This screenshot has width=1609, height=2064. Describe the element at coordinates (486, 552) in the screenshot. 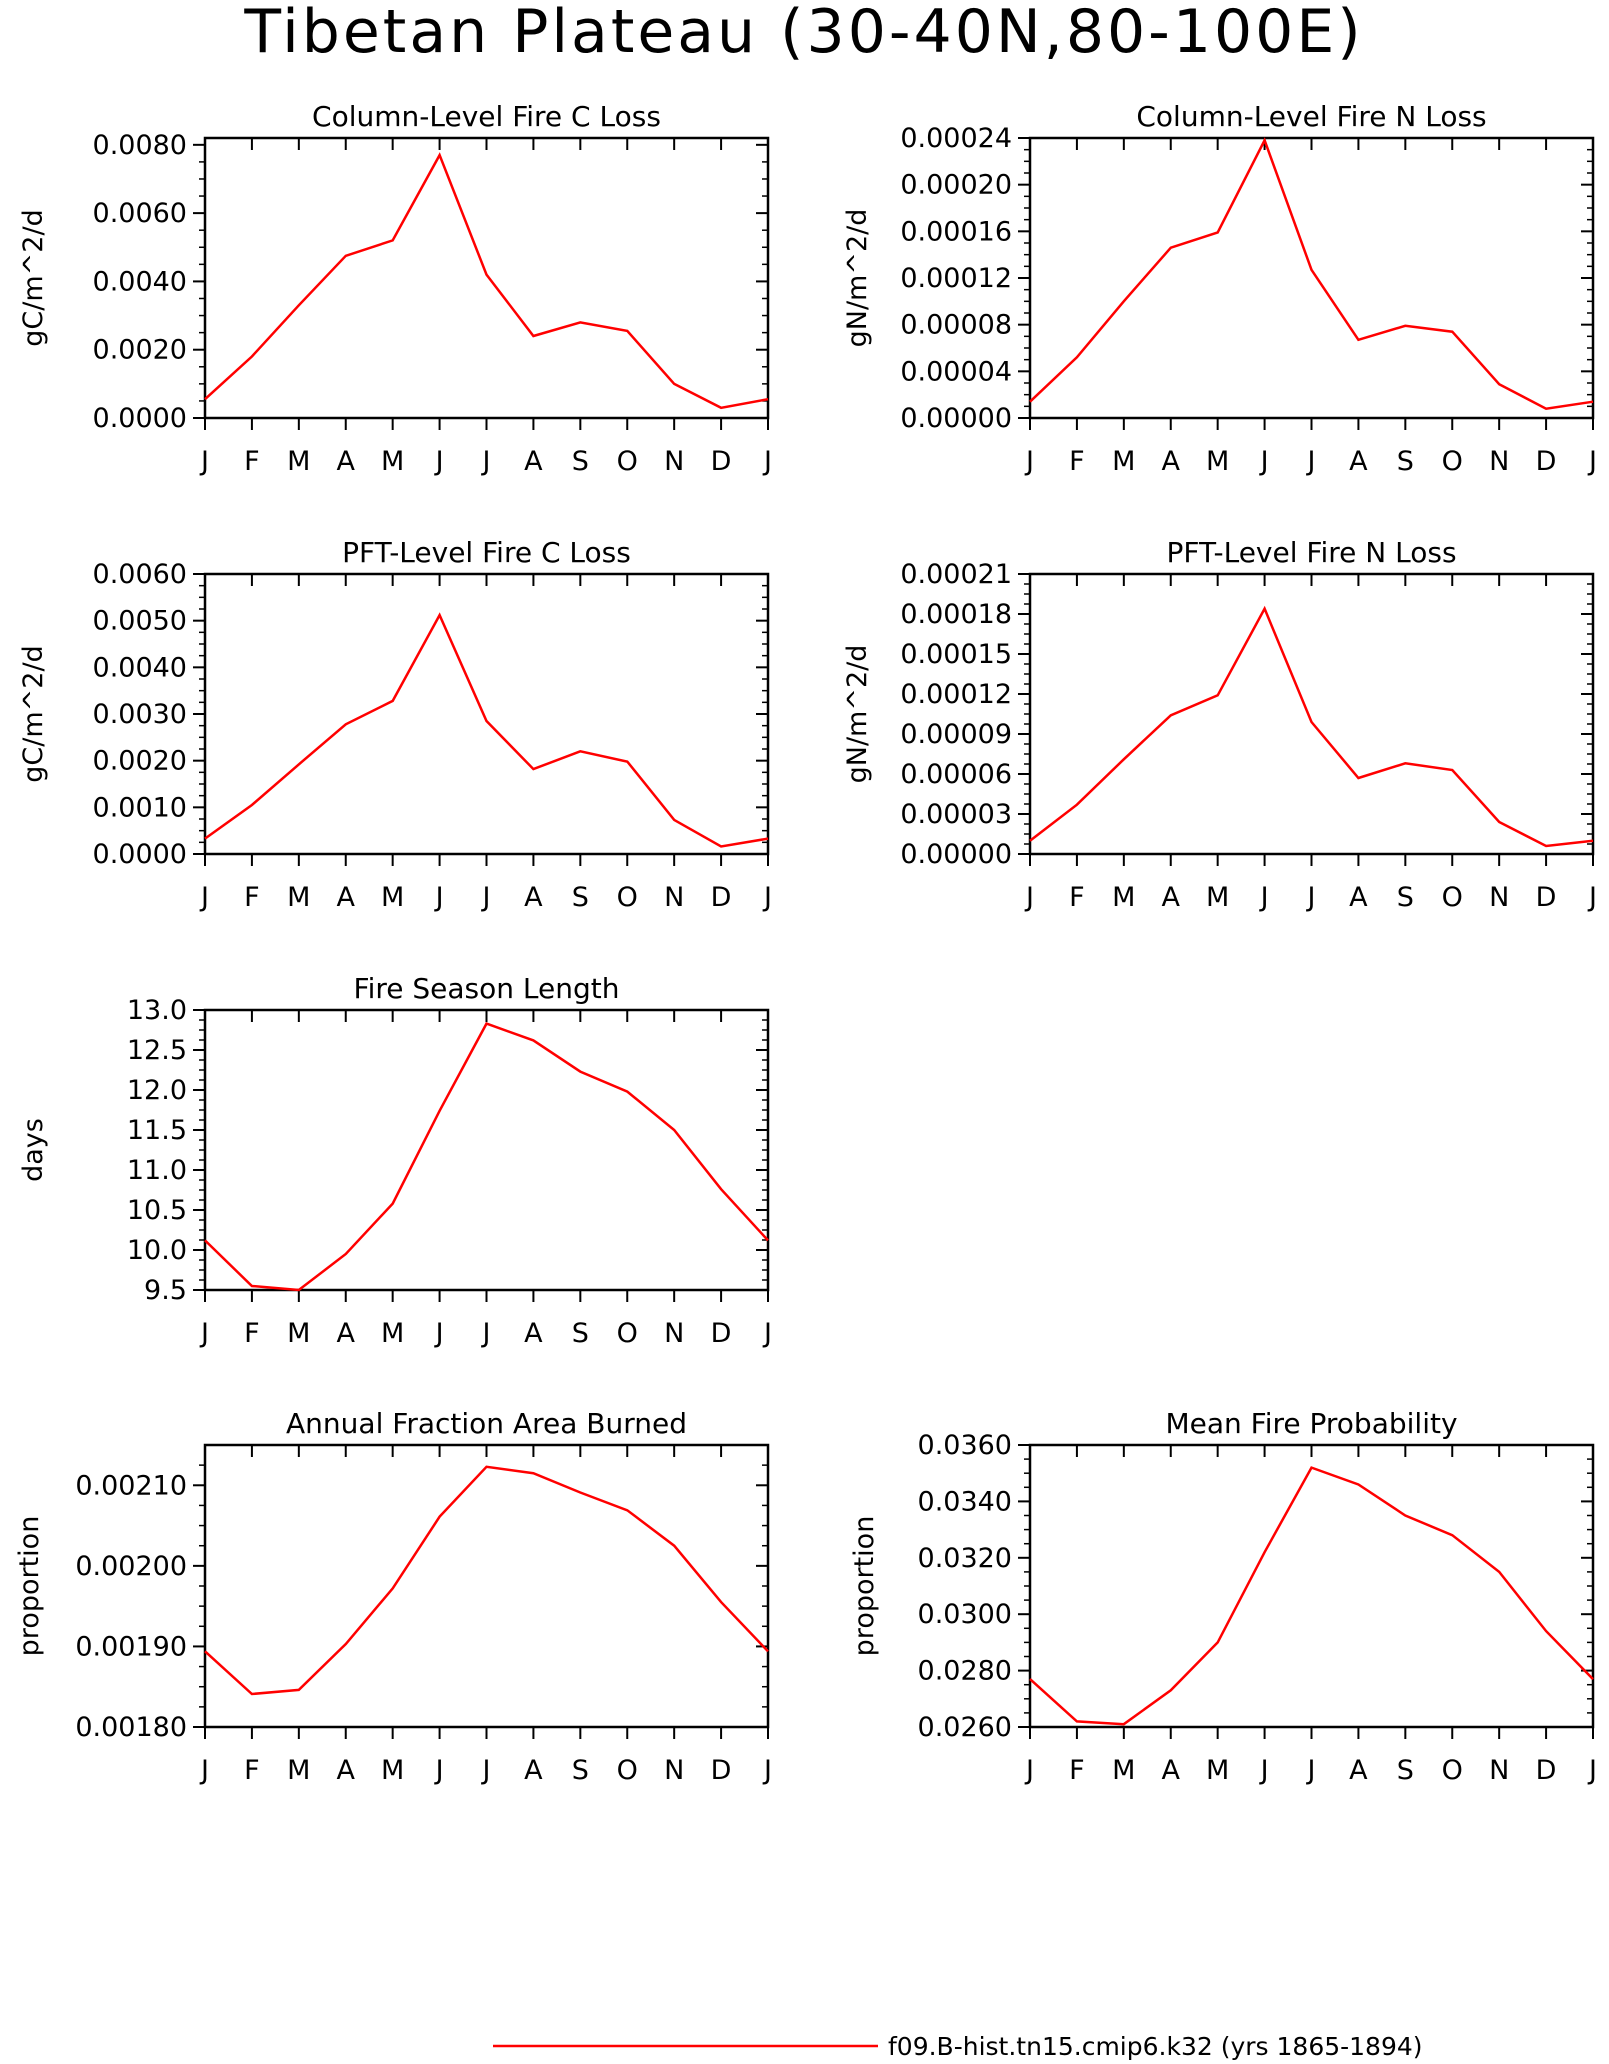

I see `chart-title: PFT-Level Fire C Loss` at that location.